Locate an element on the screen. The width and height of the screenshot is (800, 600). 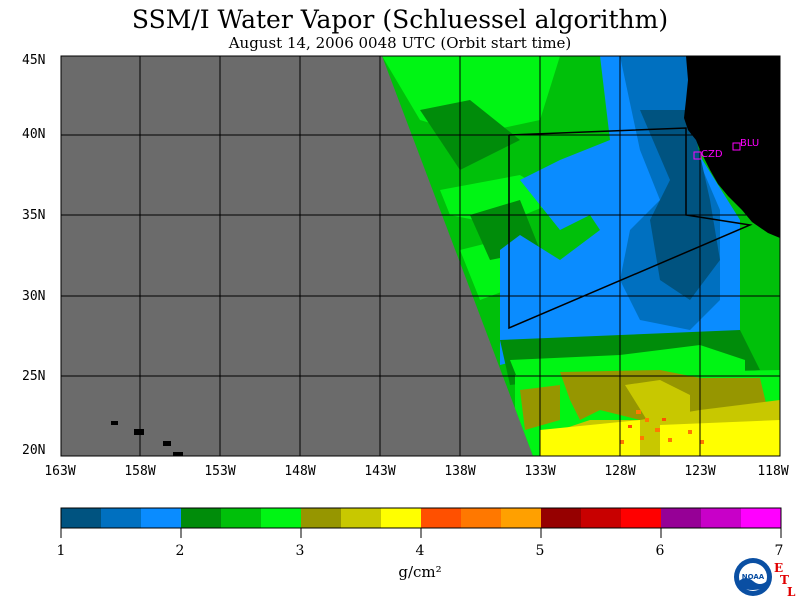
noaa-logo: NOAA is located at coordinates (753, 577).